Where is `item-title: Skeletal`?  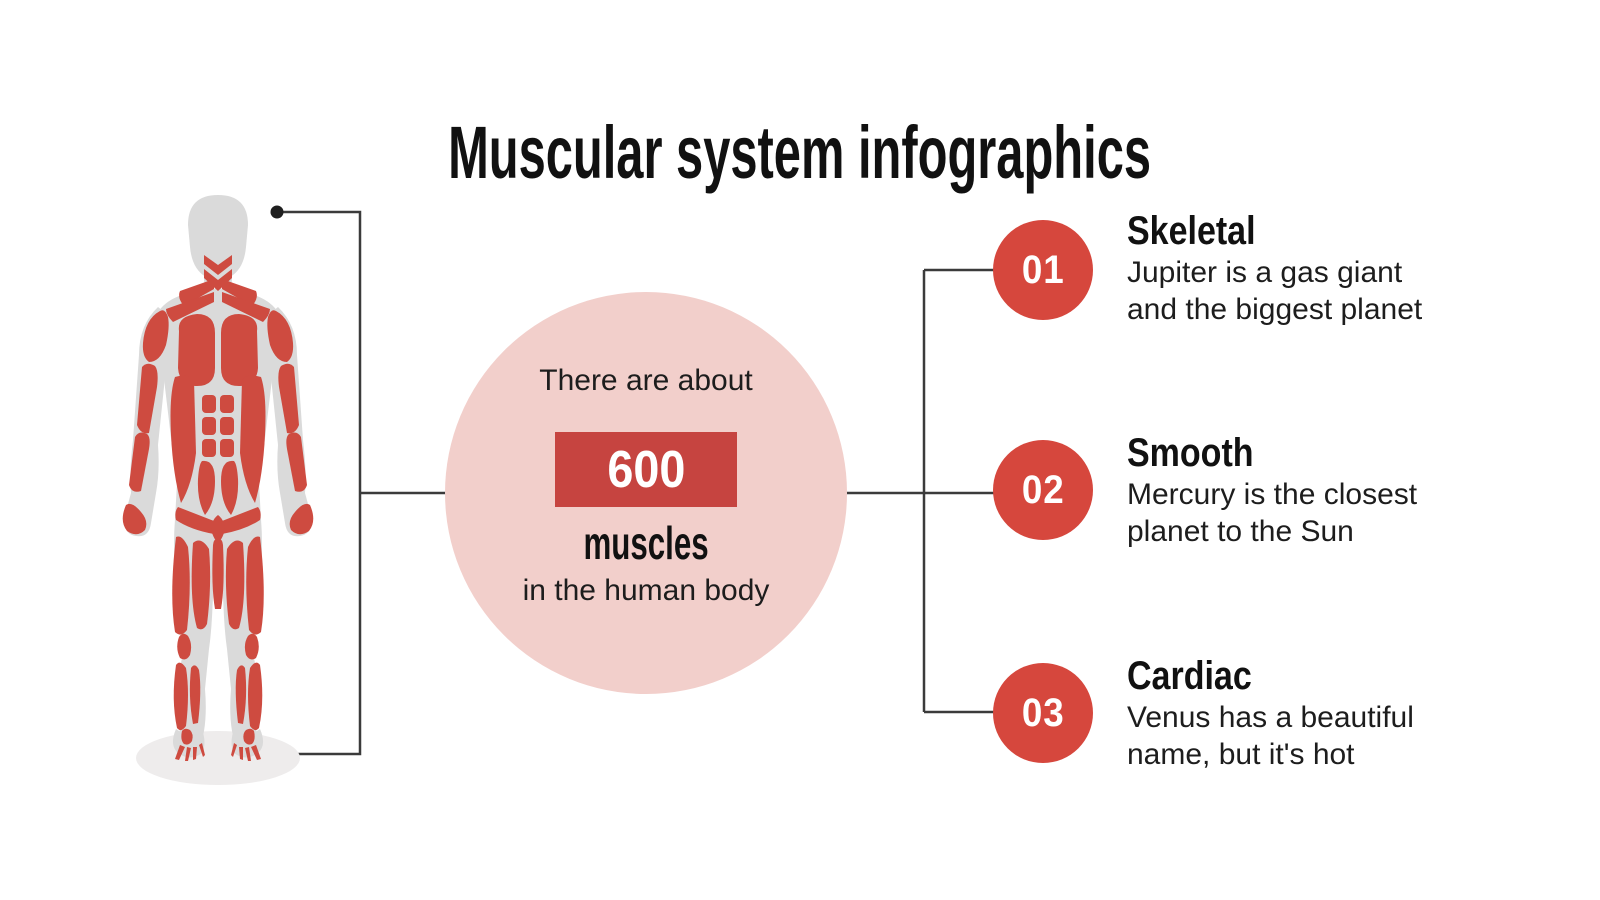 item-title: Skeletal is located at coordinates (1191, 231).